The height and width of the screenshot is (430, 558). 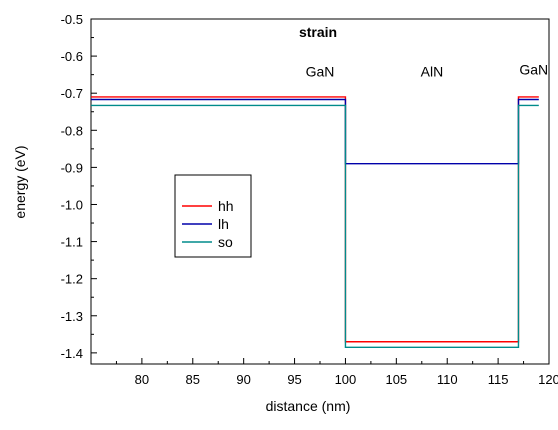 I want to click on y-tick-label: -0.8, so click(x=72, y=130).